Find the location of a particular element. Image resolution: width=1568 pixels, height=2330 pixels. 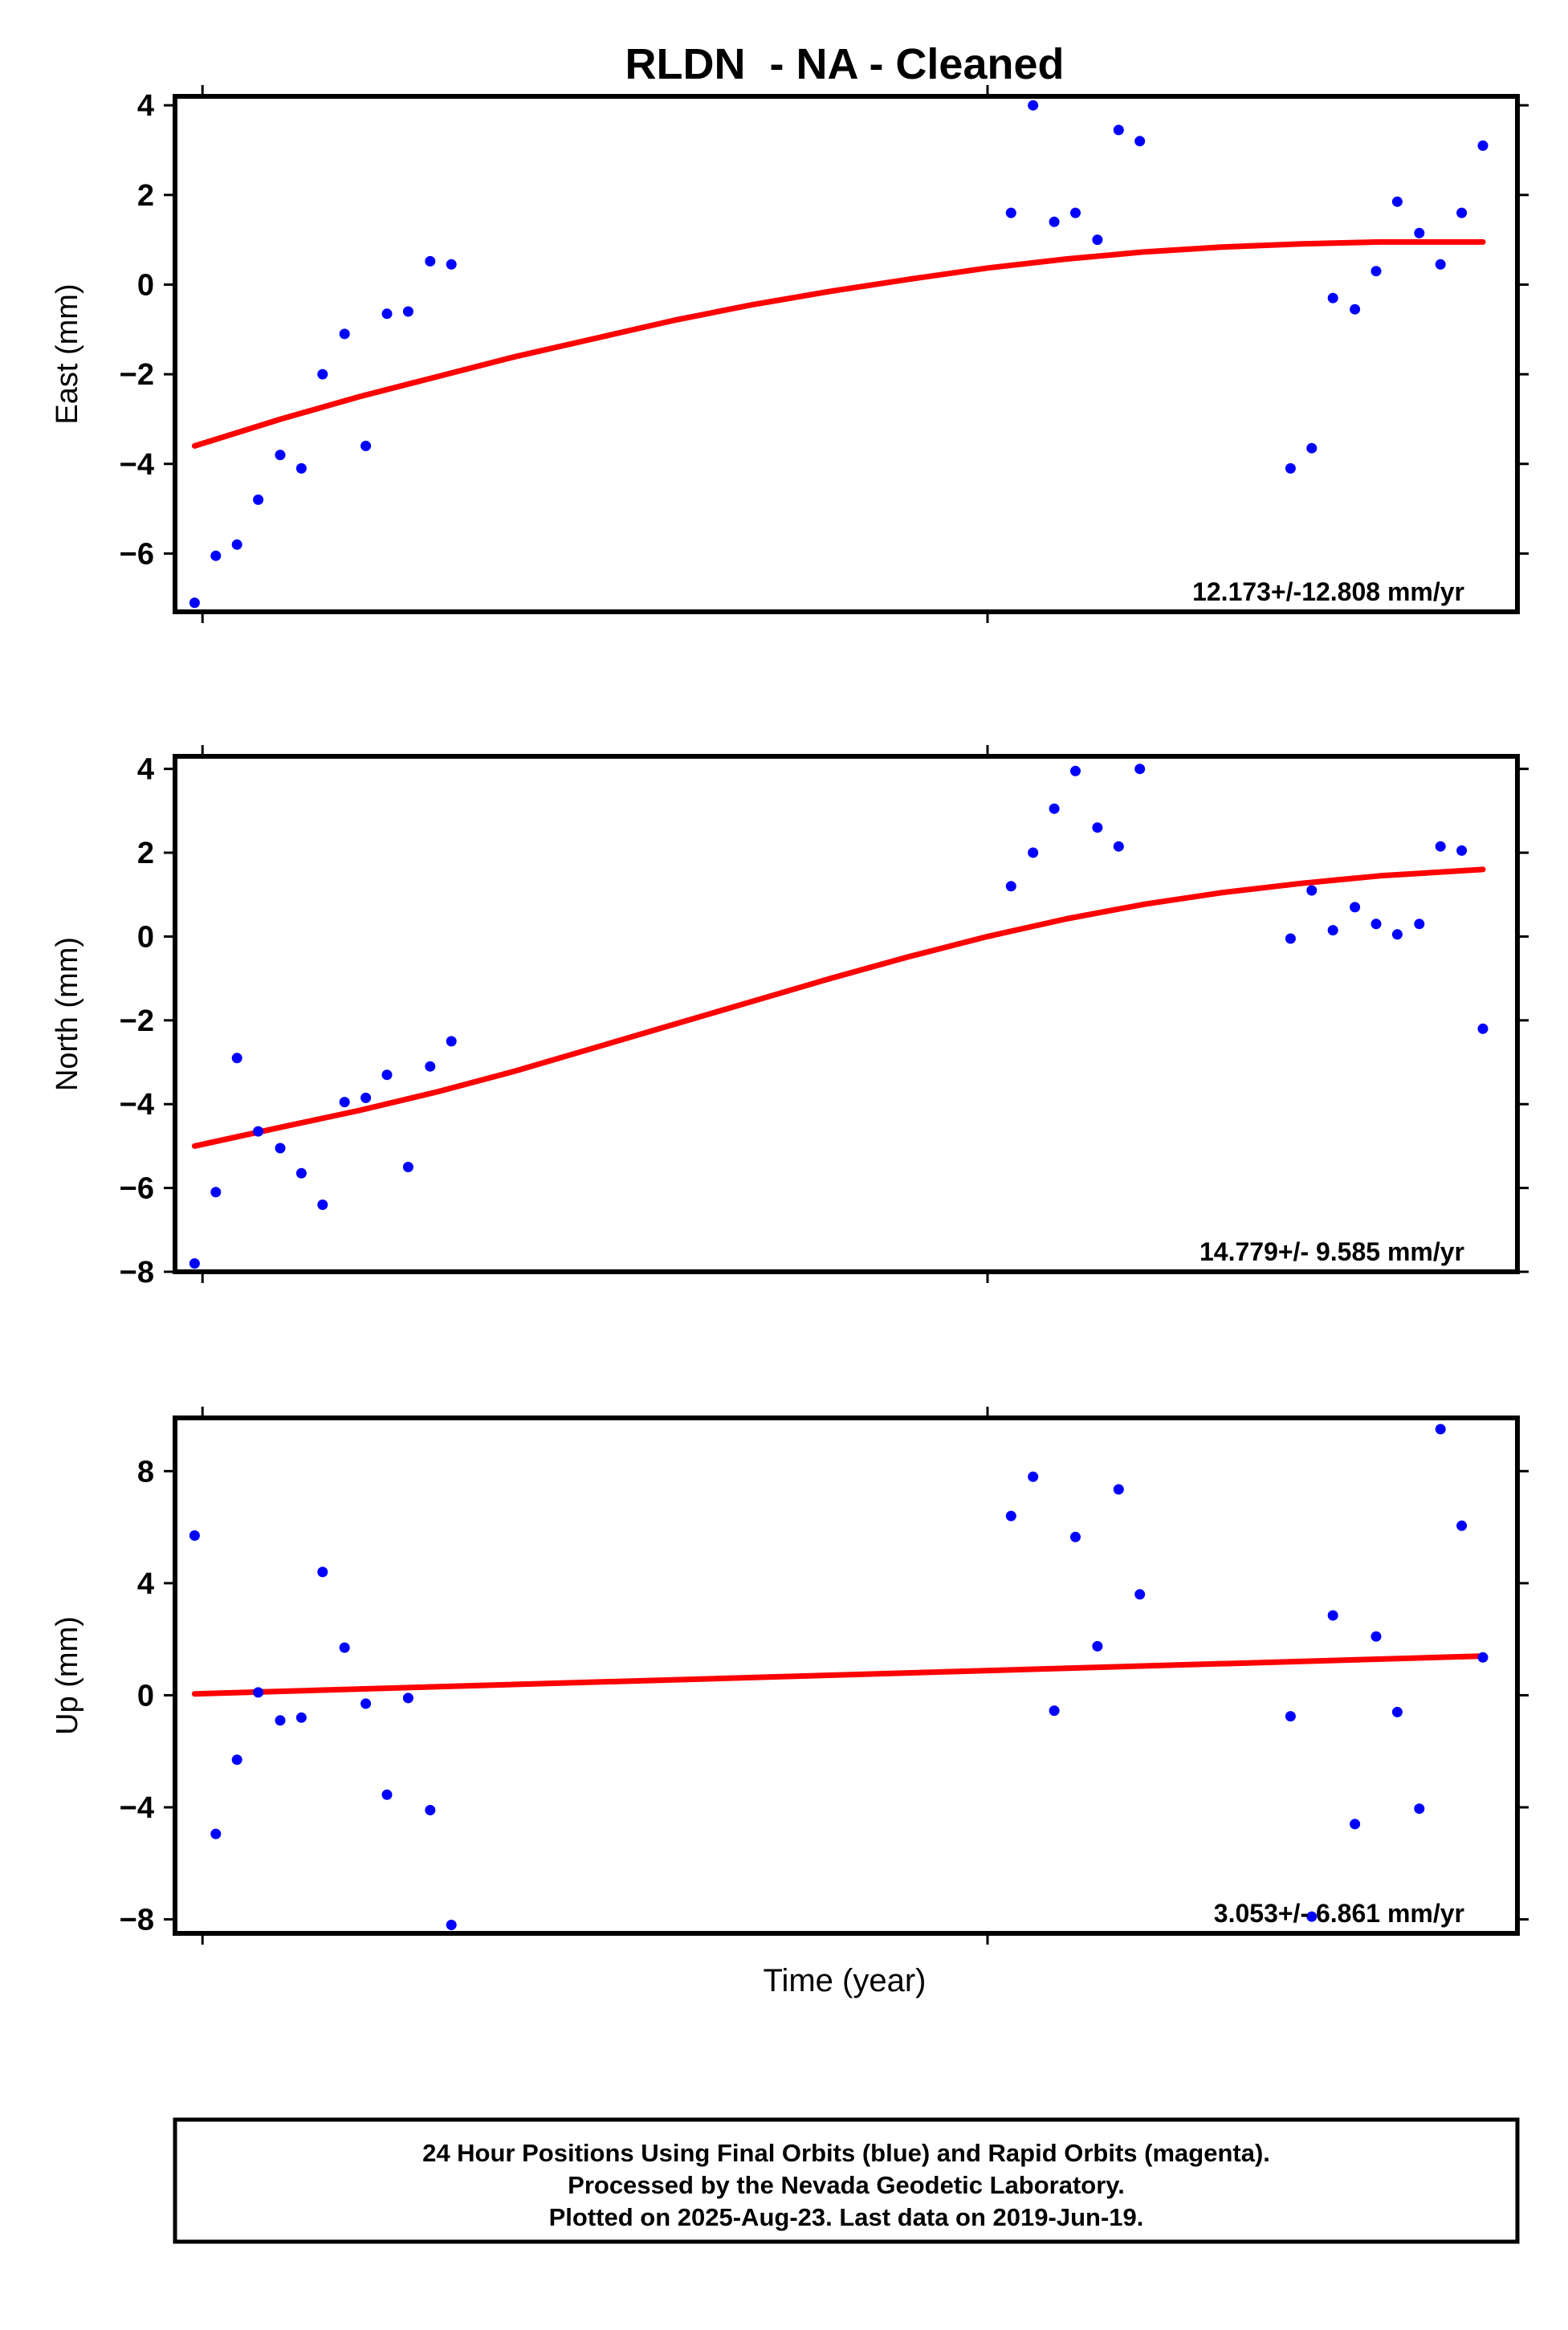

footer-frame is located at coordinates (846, 2180).